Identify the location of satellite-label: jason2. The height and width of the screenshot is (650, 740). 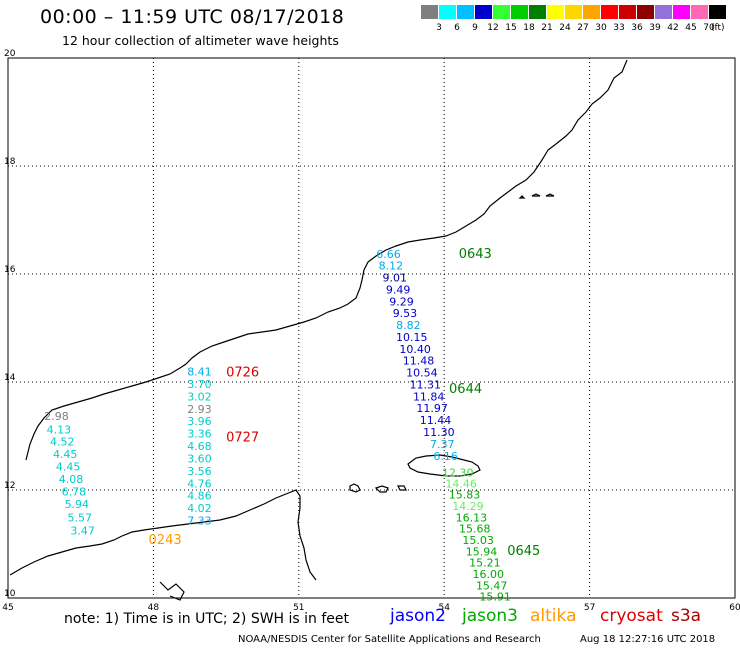
(418, 616).